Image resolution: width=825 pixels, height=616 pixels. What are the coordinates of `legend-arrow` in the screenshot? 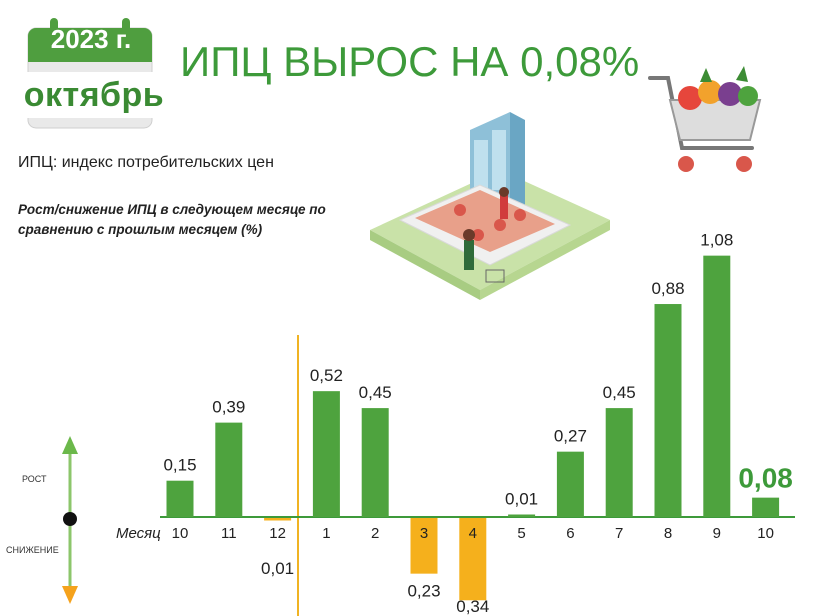 It's located at (70, 520).